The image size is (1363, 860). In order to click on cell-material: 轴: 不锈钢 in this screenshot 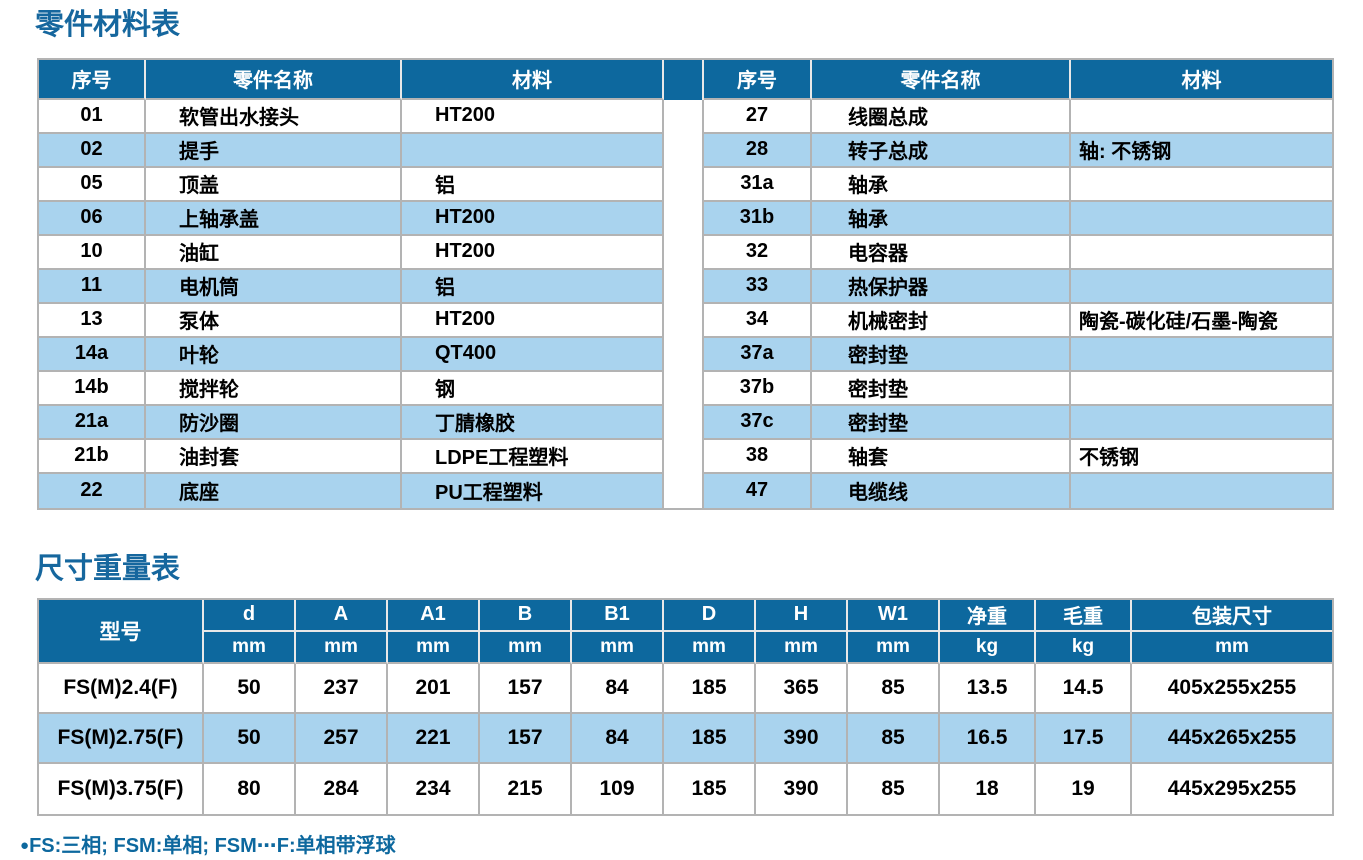, I will do `click(1201, 150)`.